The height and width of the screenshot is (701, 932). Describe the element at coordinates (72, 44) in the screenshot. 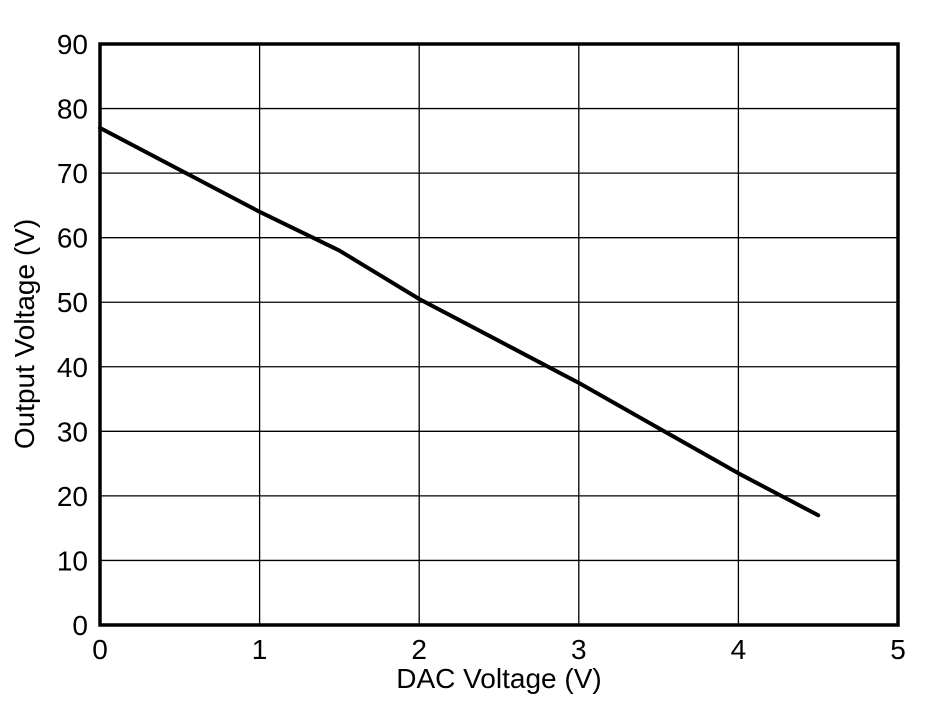

I see `y-tick-label: 90` at that location.